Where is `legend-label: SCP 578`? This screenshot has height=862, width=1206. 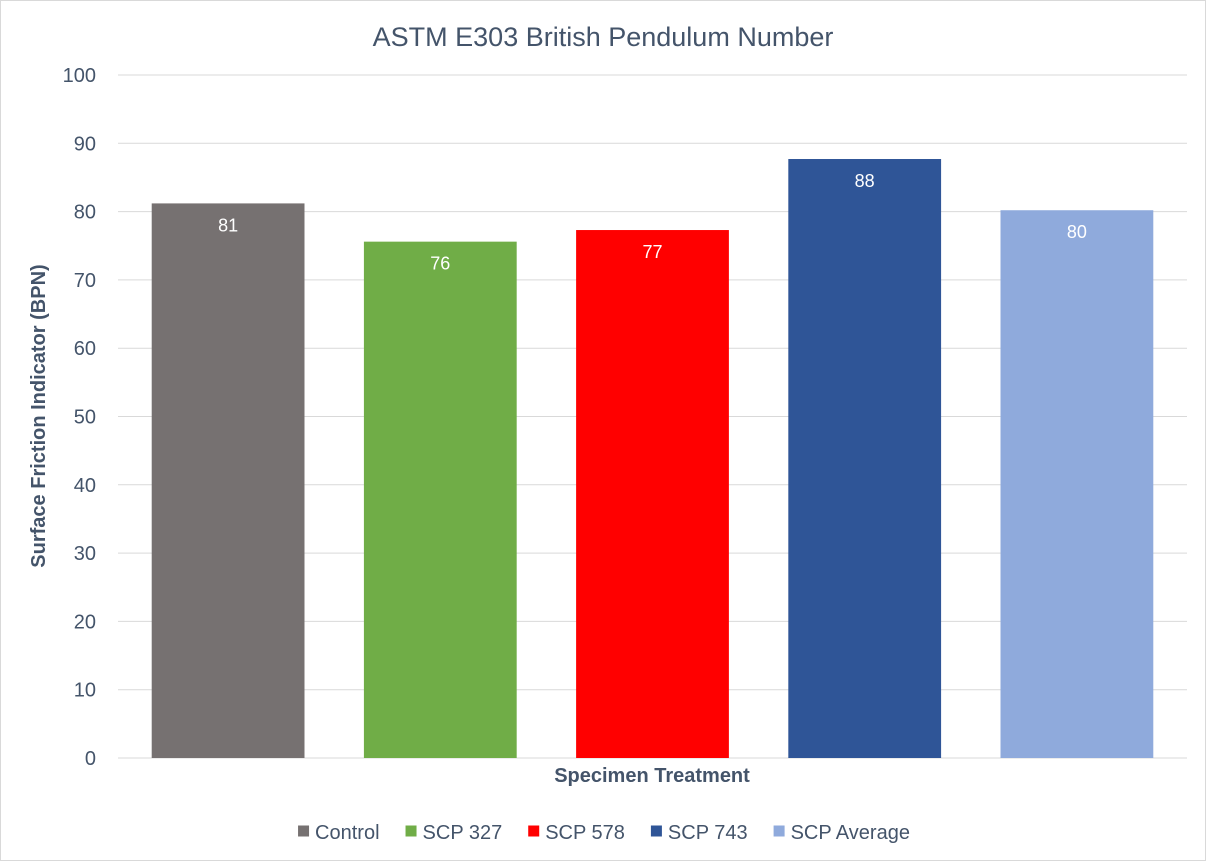
legend-label: SCP 578 is located at coordinates (585, 833).